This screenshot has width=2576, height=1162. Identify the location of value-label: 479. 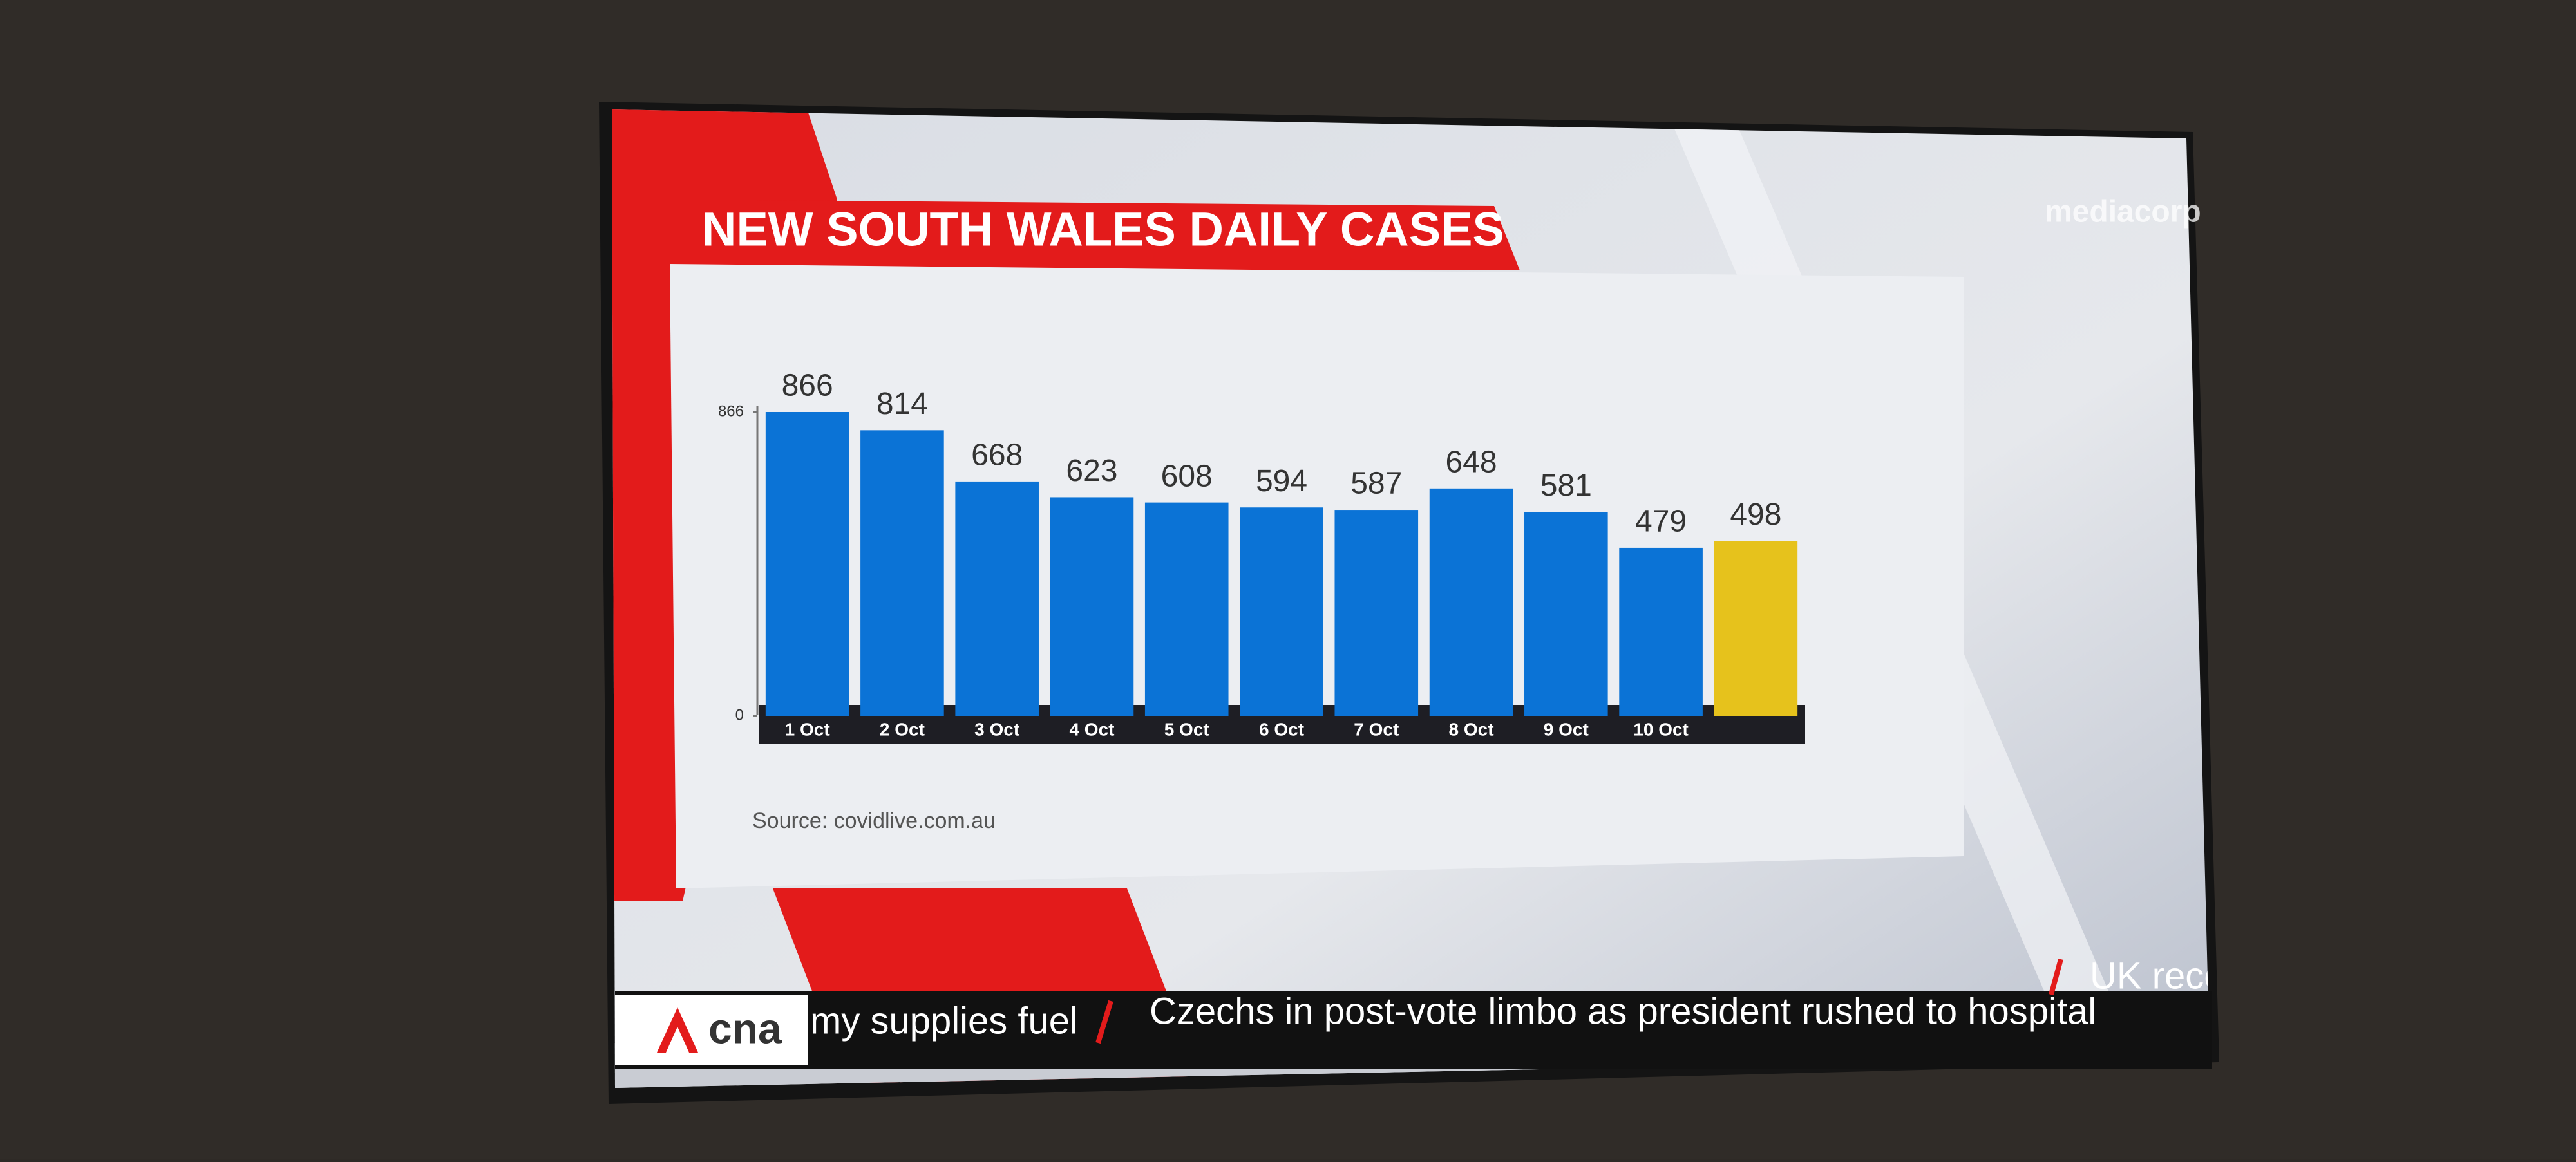
(1661, 522).